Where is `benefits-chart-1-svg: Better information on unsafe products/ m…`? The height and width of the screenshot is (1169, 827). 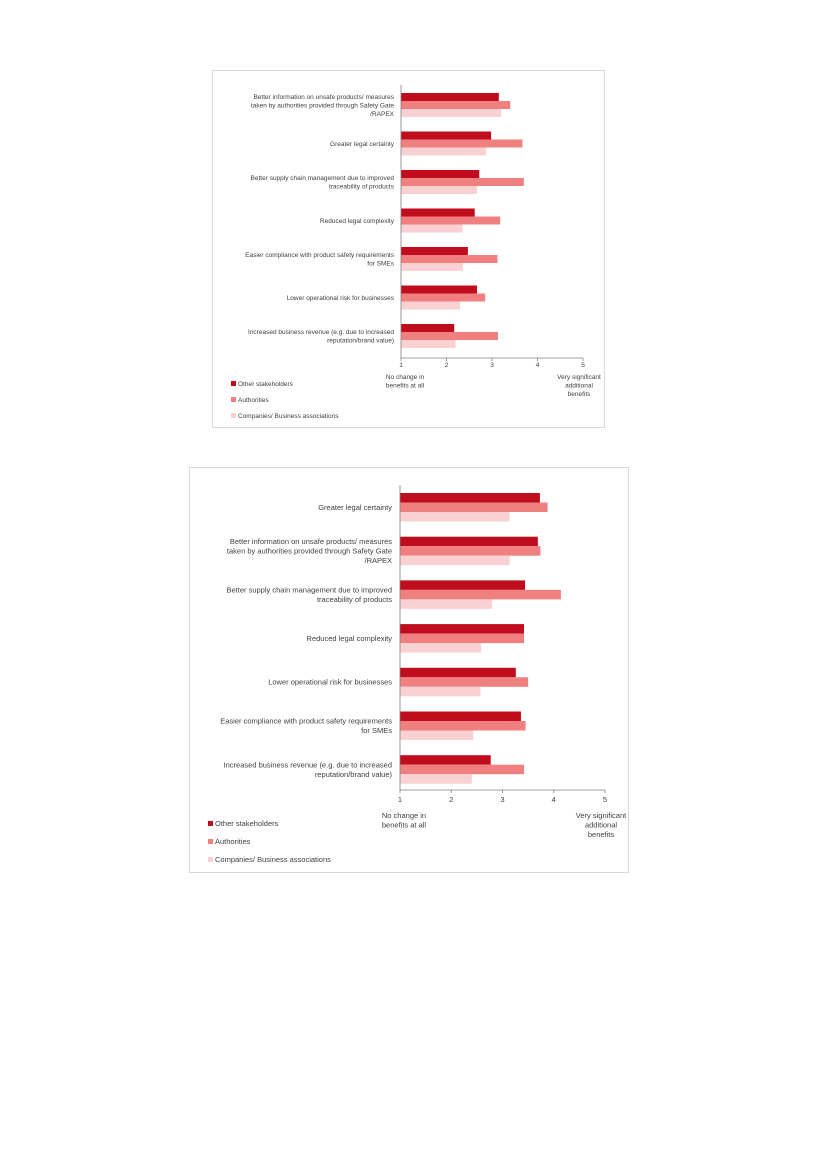
benefits-chart-1-svg: Better information on unsafe products/ m… is located at coordinates (416, 252).